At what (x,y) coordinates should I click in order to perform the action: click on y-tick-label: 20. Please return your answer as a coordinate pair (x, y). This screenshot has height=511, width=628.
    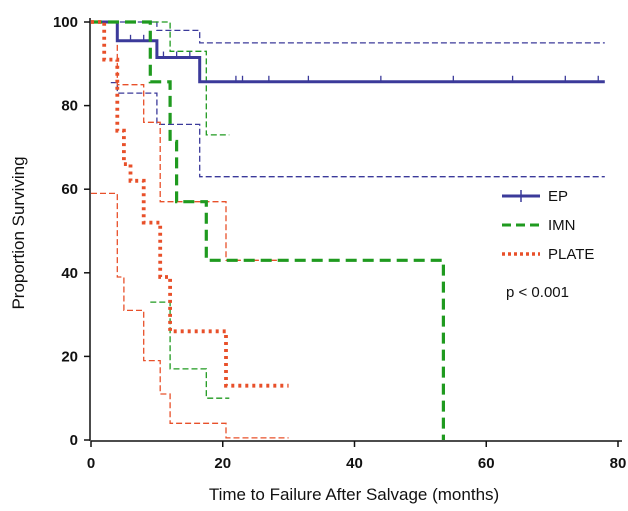
    Looking at the image, I should click on (69, 356).